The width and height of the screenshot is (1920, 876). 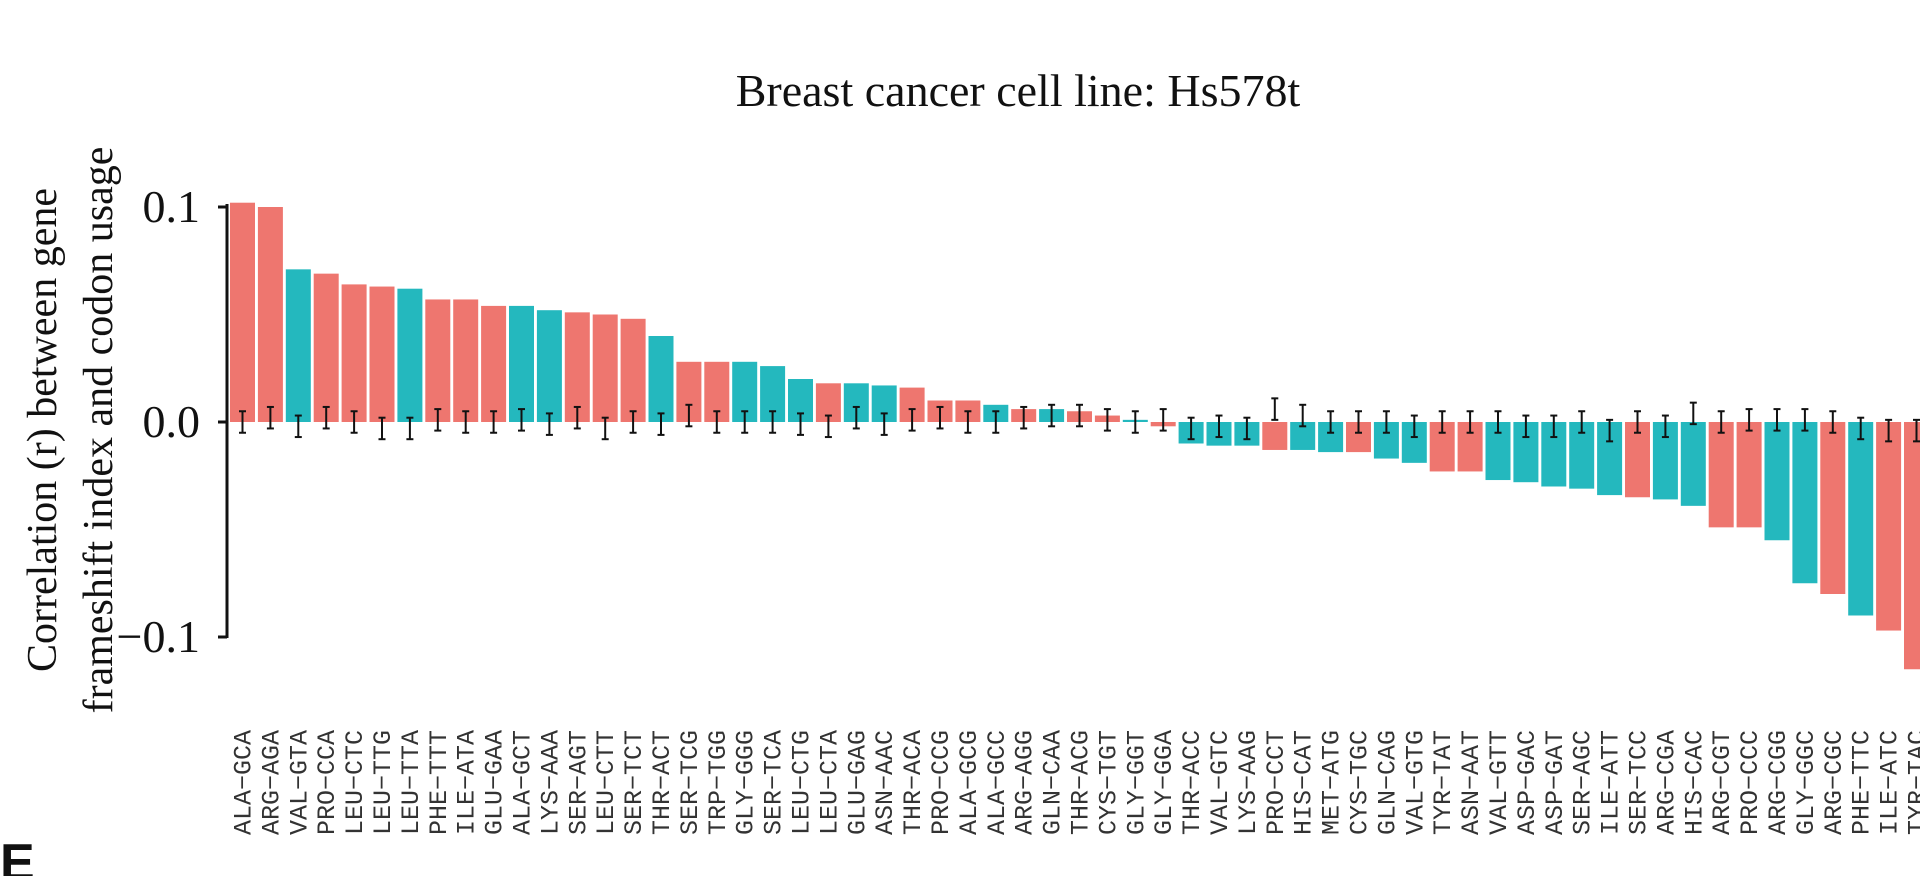 I want to click on x-tick-label-22: GLU−GAG, so click(x=857, y=782).